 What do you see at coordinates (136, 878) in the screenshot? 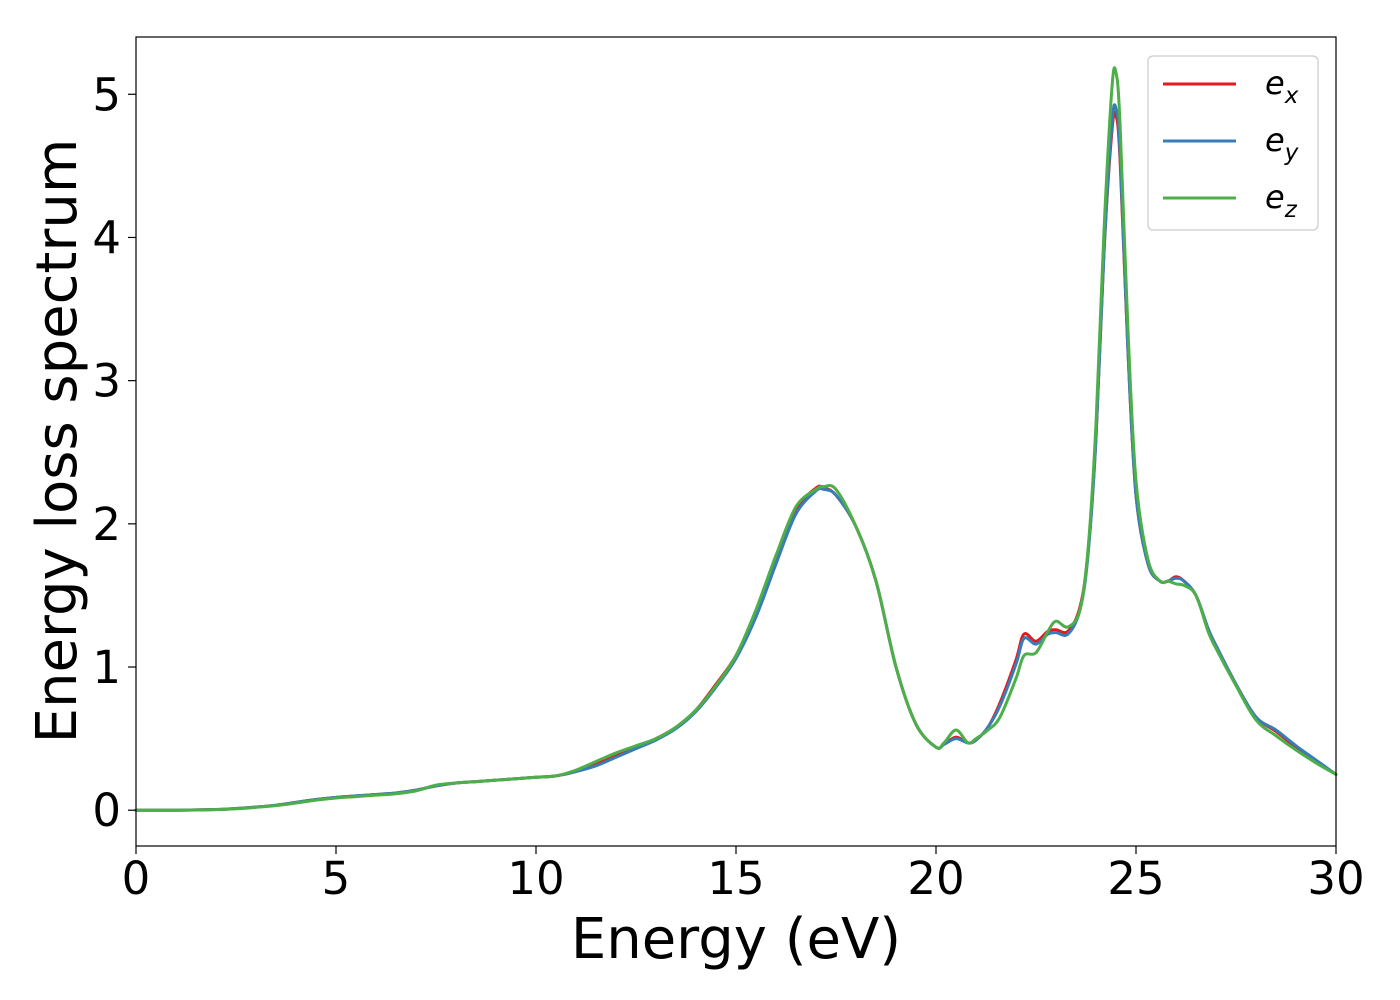
I see `x-tick-label: 0` at bounding box center [136, 878].